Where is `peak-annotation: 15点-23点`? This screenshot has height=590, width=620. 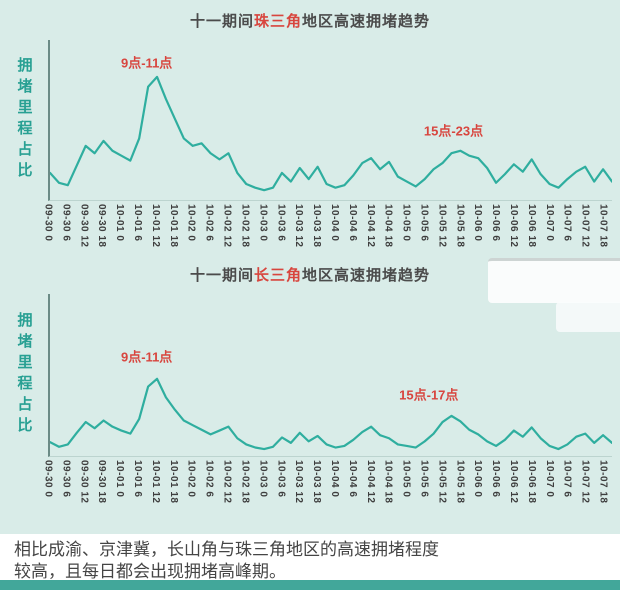 peak-annotation: 15点-23点 is located at coordinates (453, 131).